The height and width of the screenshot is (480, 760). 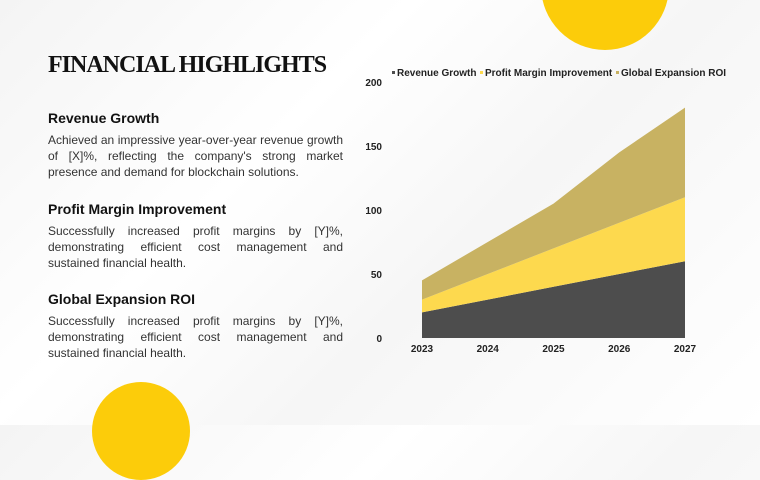 I want to click on x-tick-label: 2026, so click(x=619, y=349).